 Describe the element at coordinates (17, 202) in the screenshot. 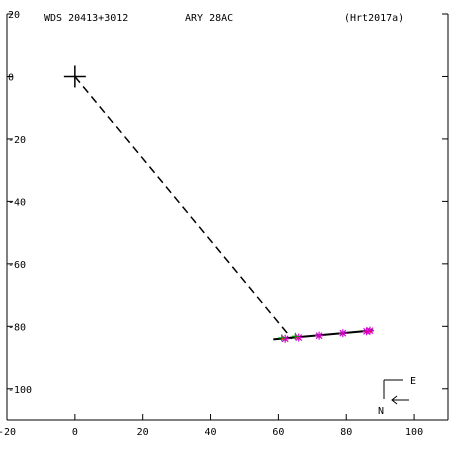

I see `y-tick-label: -40` at that location.